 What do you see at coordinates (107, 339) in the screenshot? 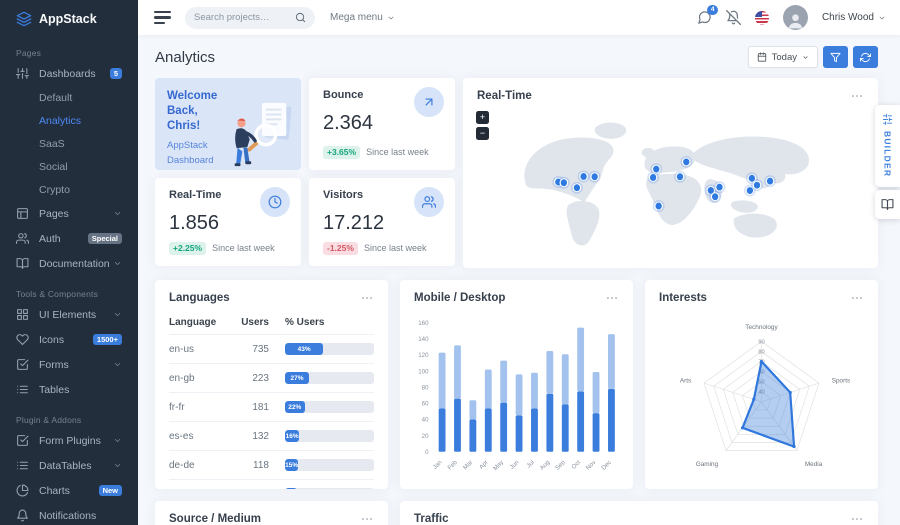
I see `icons-count-badge: 1500+` at bounding box center [107, 339].